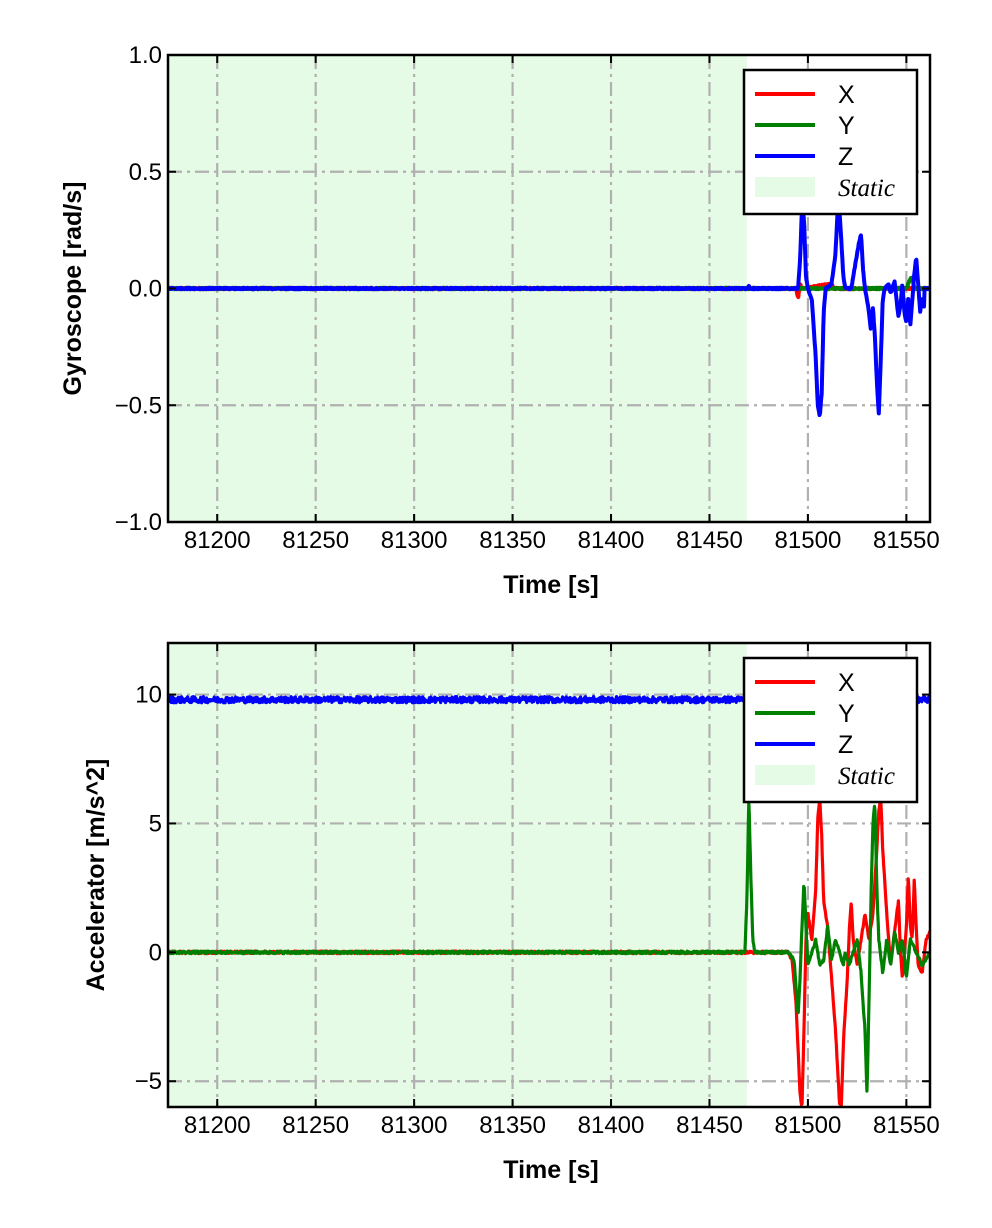 This screenshot has width=992, height=1228. What do you see at coordinates (96, 875) in the screenshot?
I see `y-axis-label: Accelerator [m/s^2]` at bounding box center [96, 875].